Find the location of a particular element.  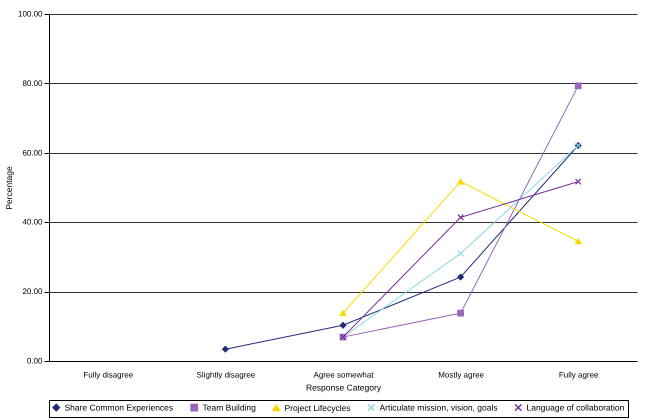

y-tick-label: 0.00 is located at coordinates (35, 361).